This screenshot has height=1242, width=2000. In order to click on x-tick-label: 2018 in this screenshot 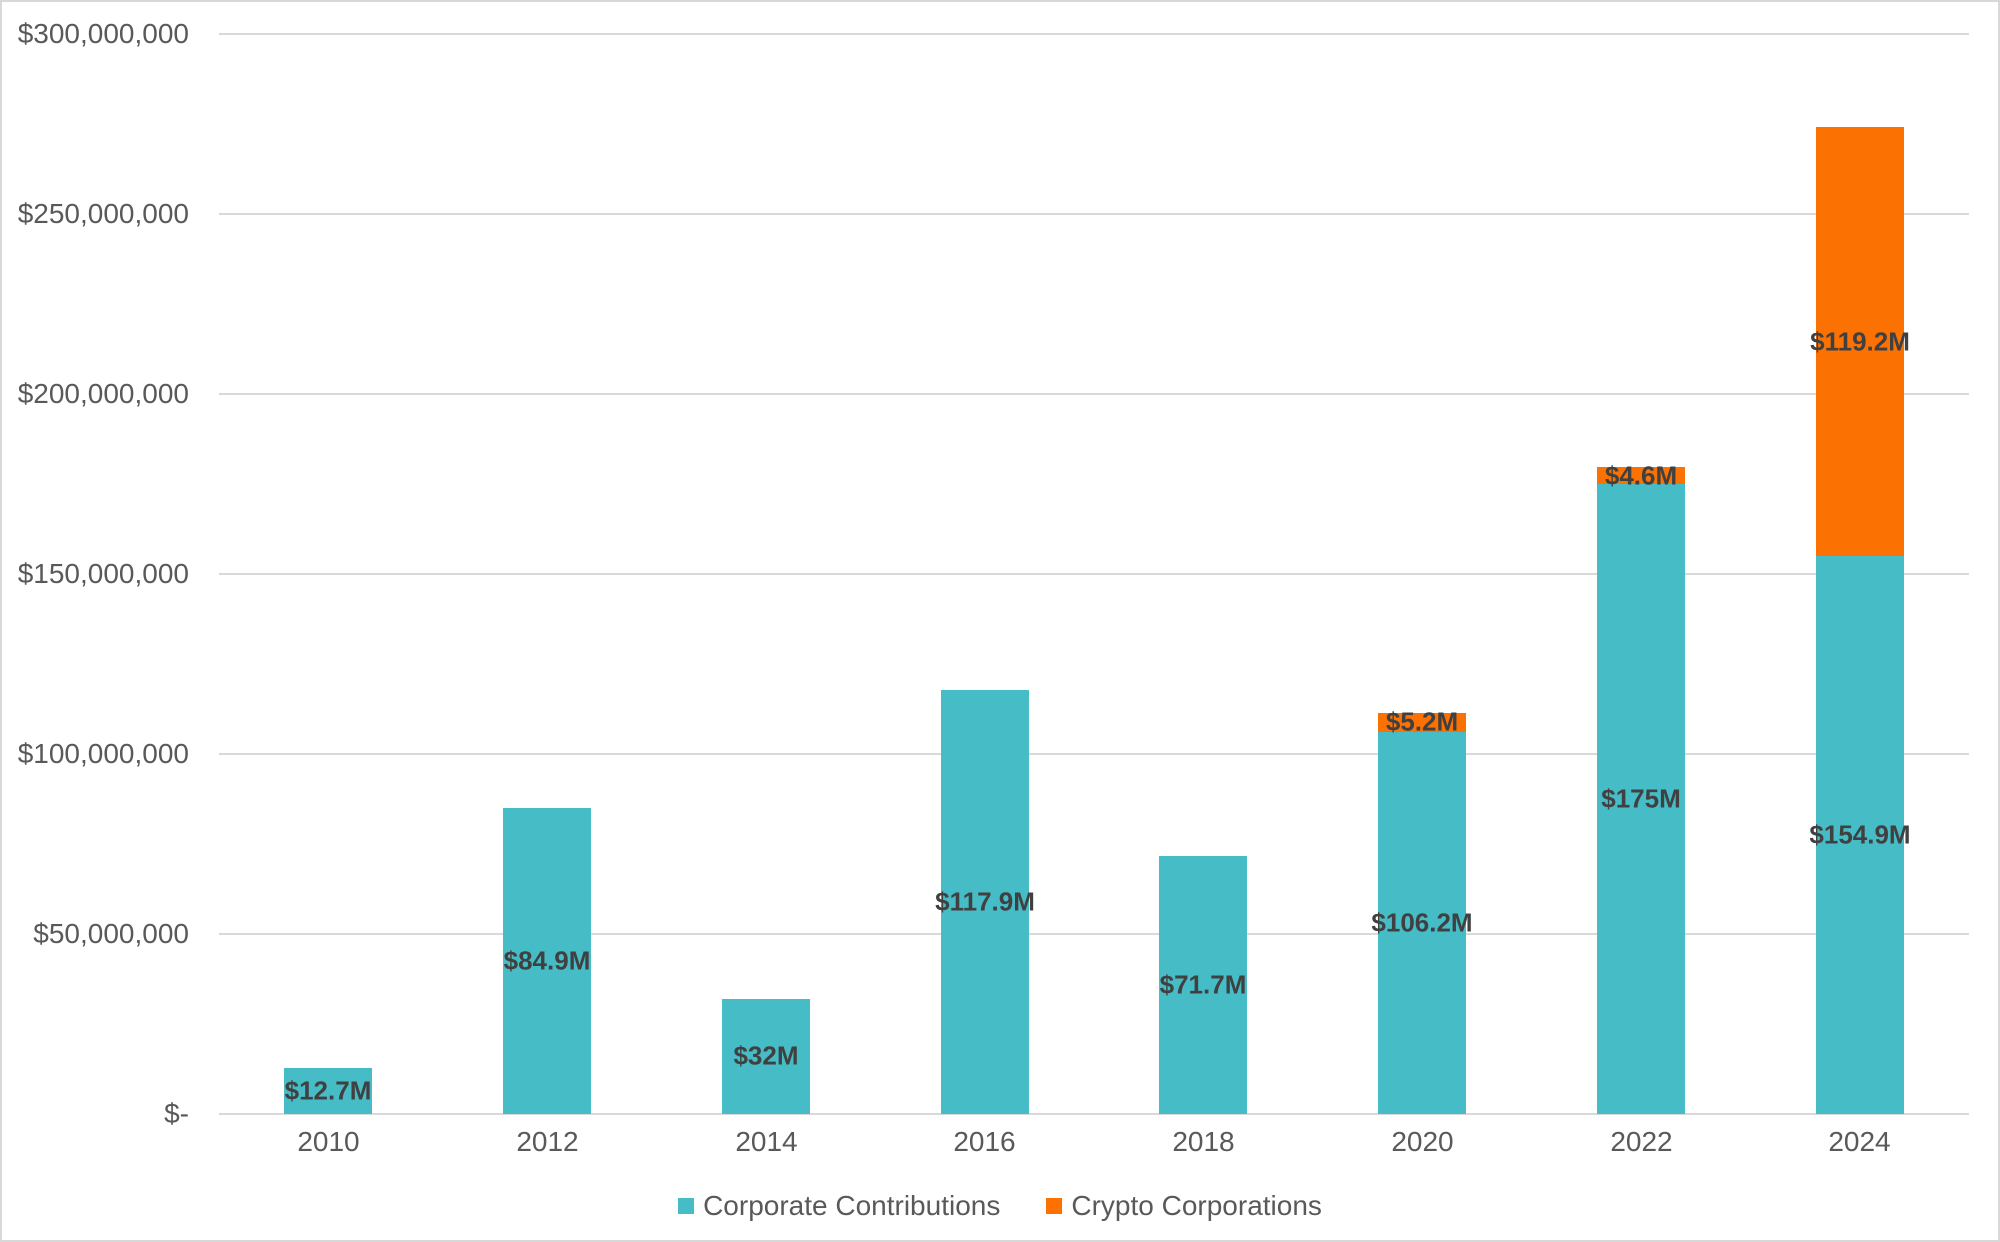, I will do `click(1203, 1141)`.